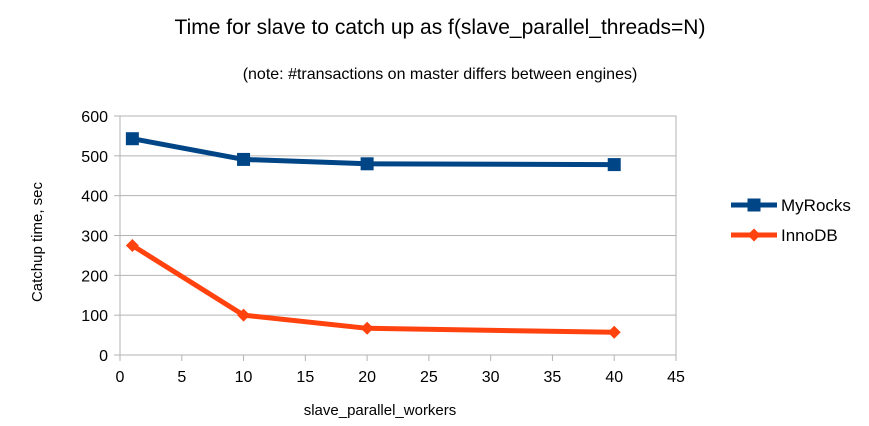 This screenshot has width=869, height=426. What do you see at coordinates (429, 377) in the screenshot?
I see `x-tick-label: 25` at bounding box center [429, 377].